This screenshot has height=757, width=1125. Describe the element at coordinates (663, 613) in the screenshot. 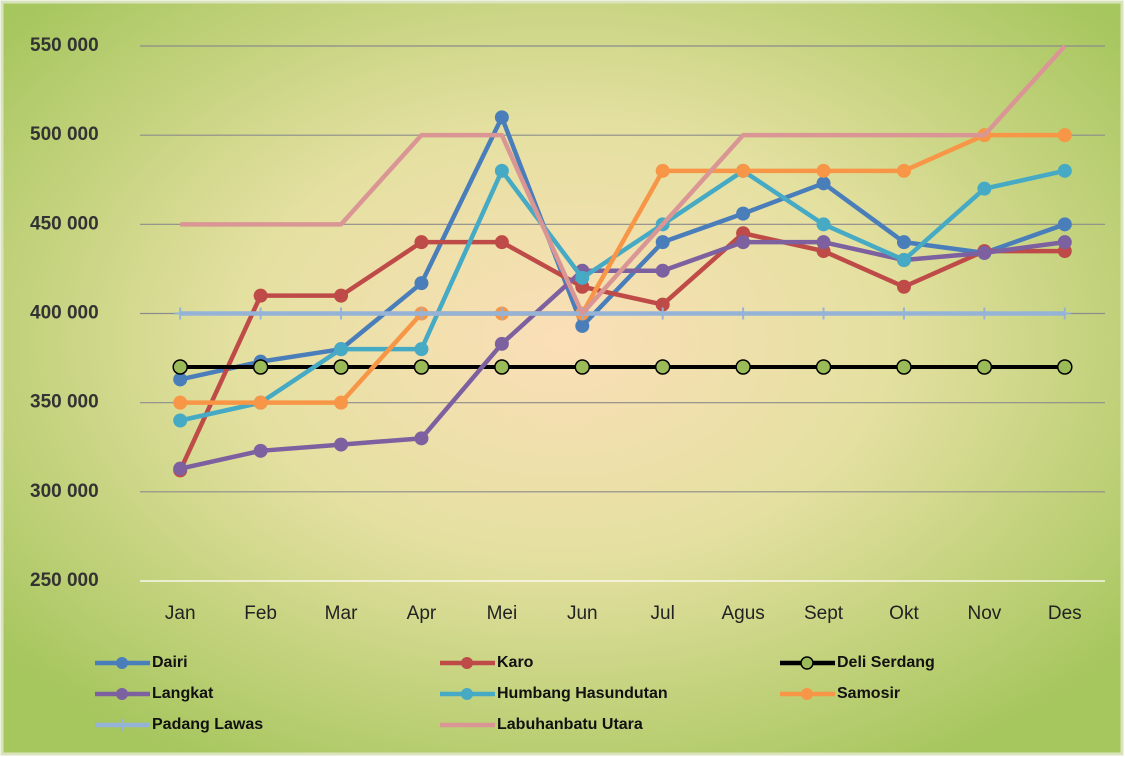

I see `x-tick-label: Jul` at that location.